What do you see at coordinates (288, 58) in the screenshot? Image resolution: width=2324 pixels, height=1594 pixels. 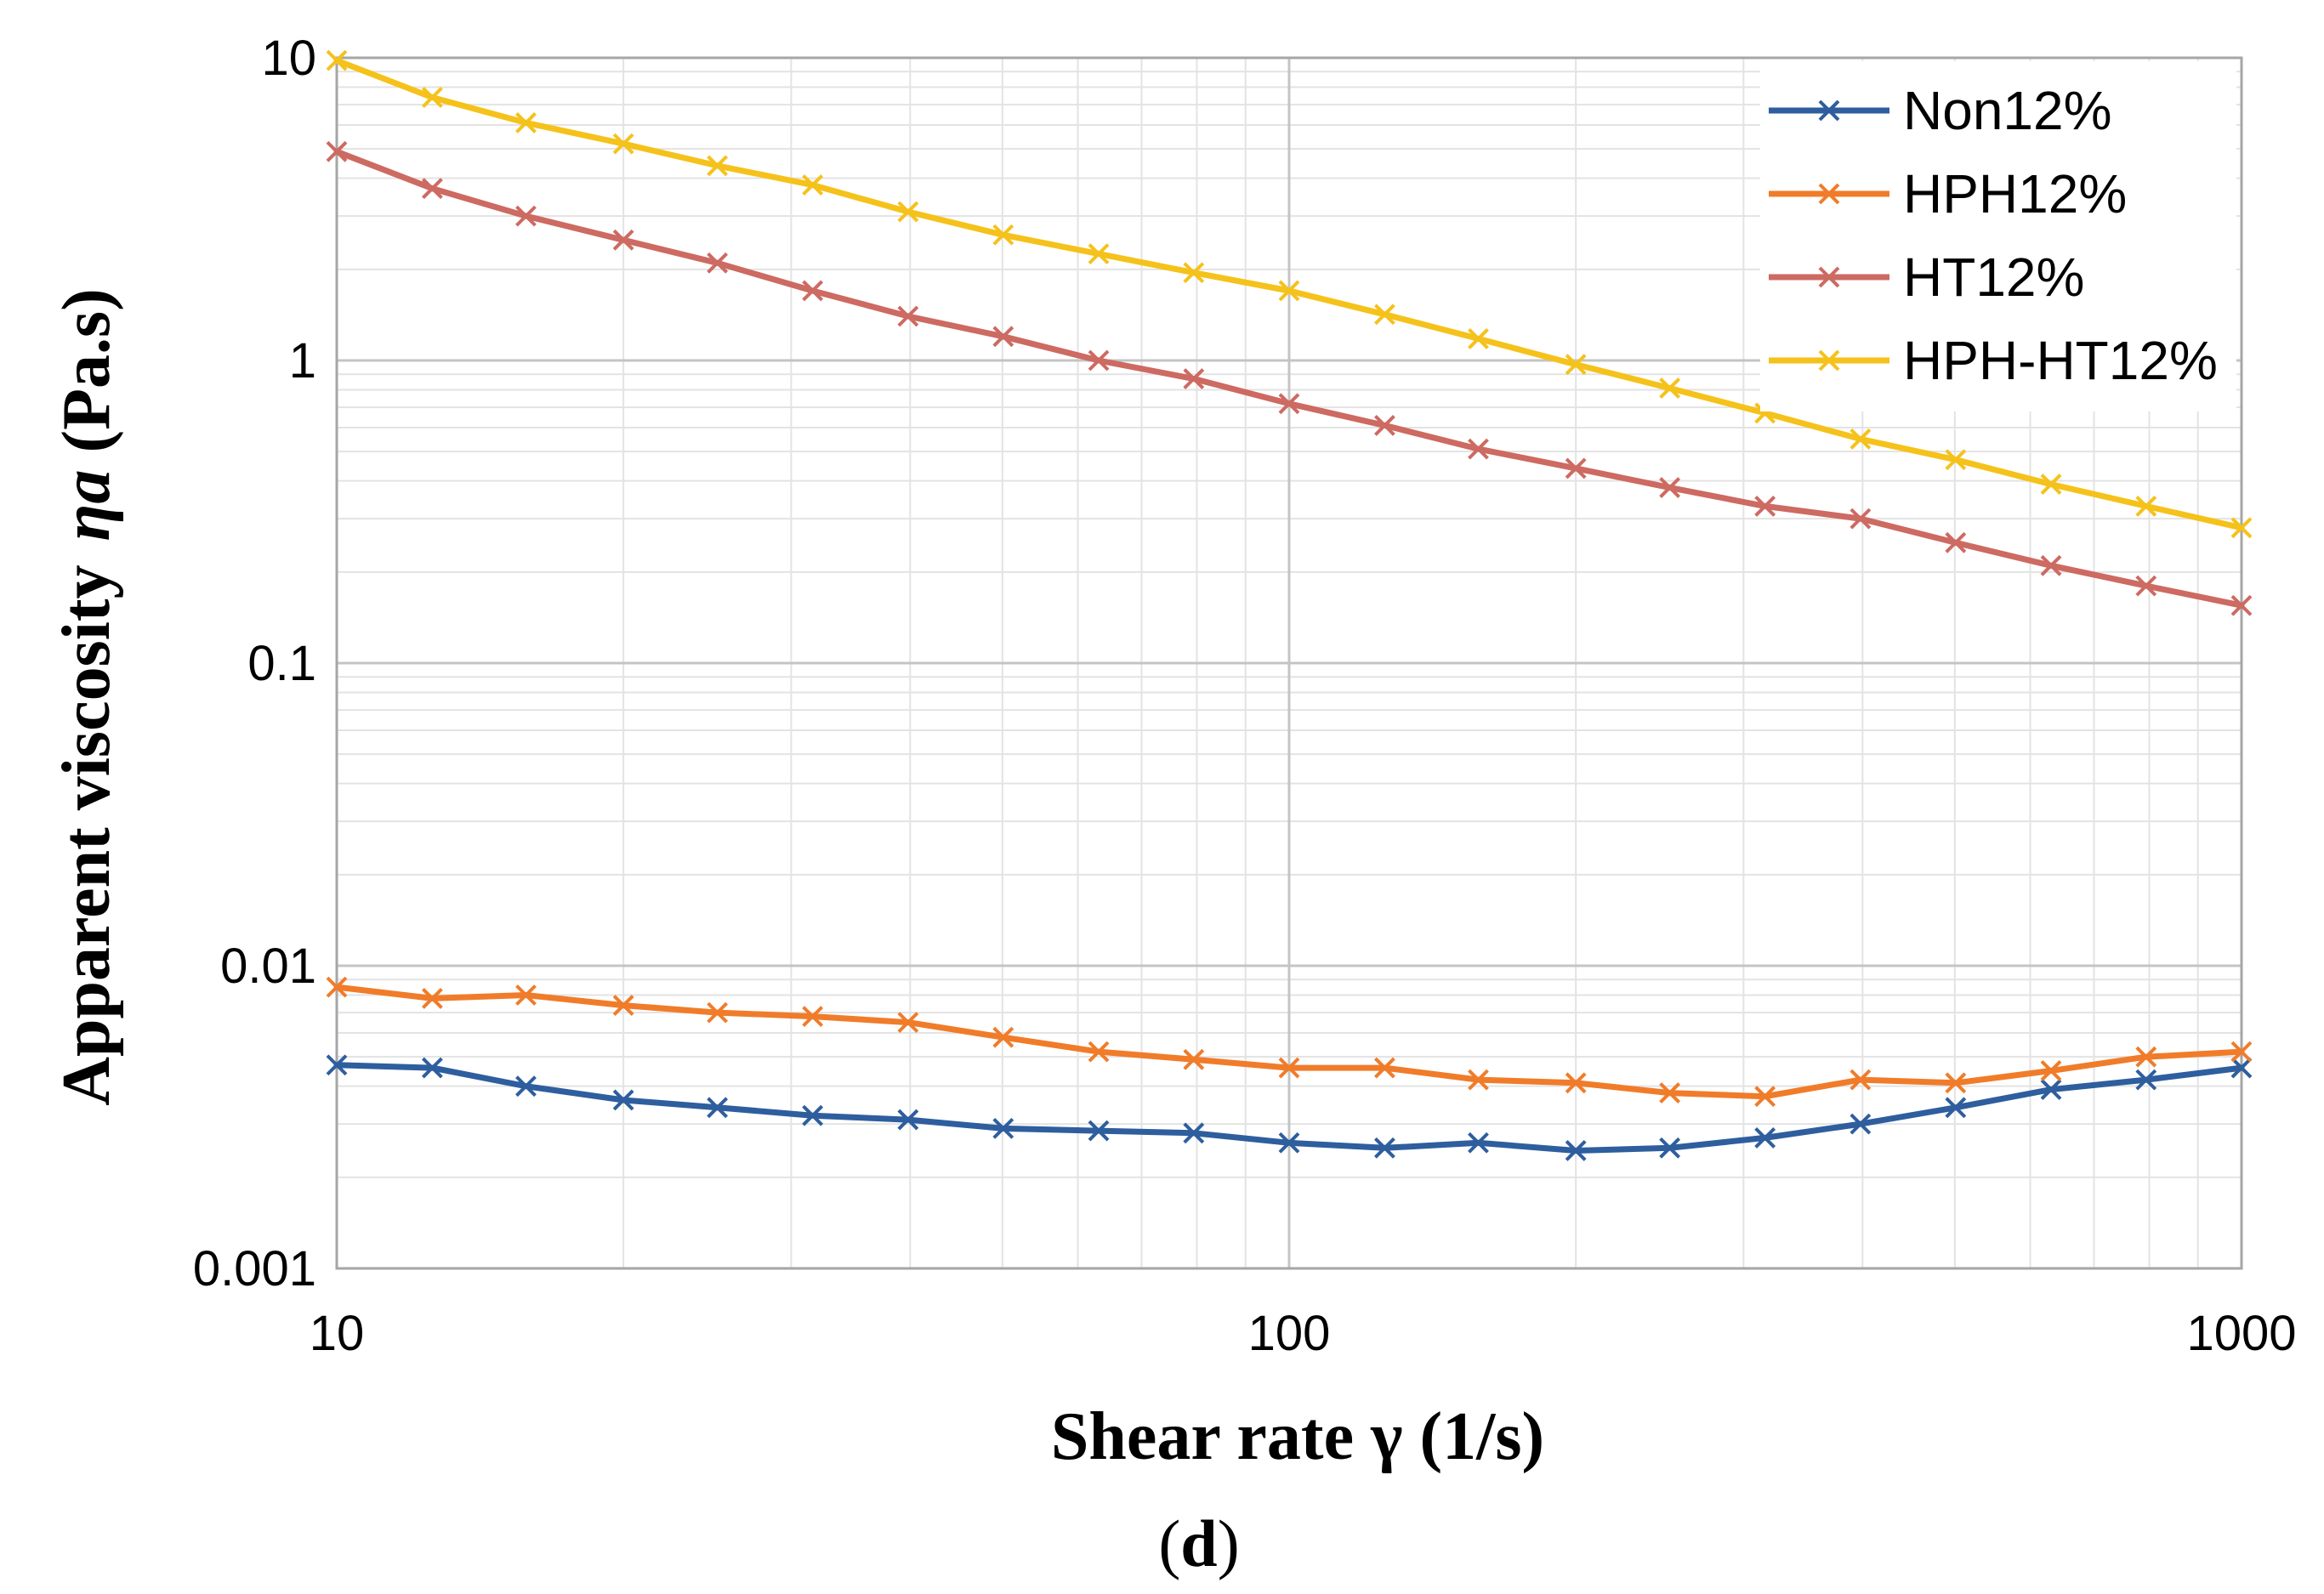 I see `y-tick-label: 10` at bounding box center [288, 58].